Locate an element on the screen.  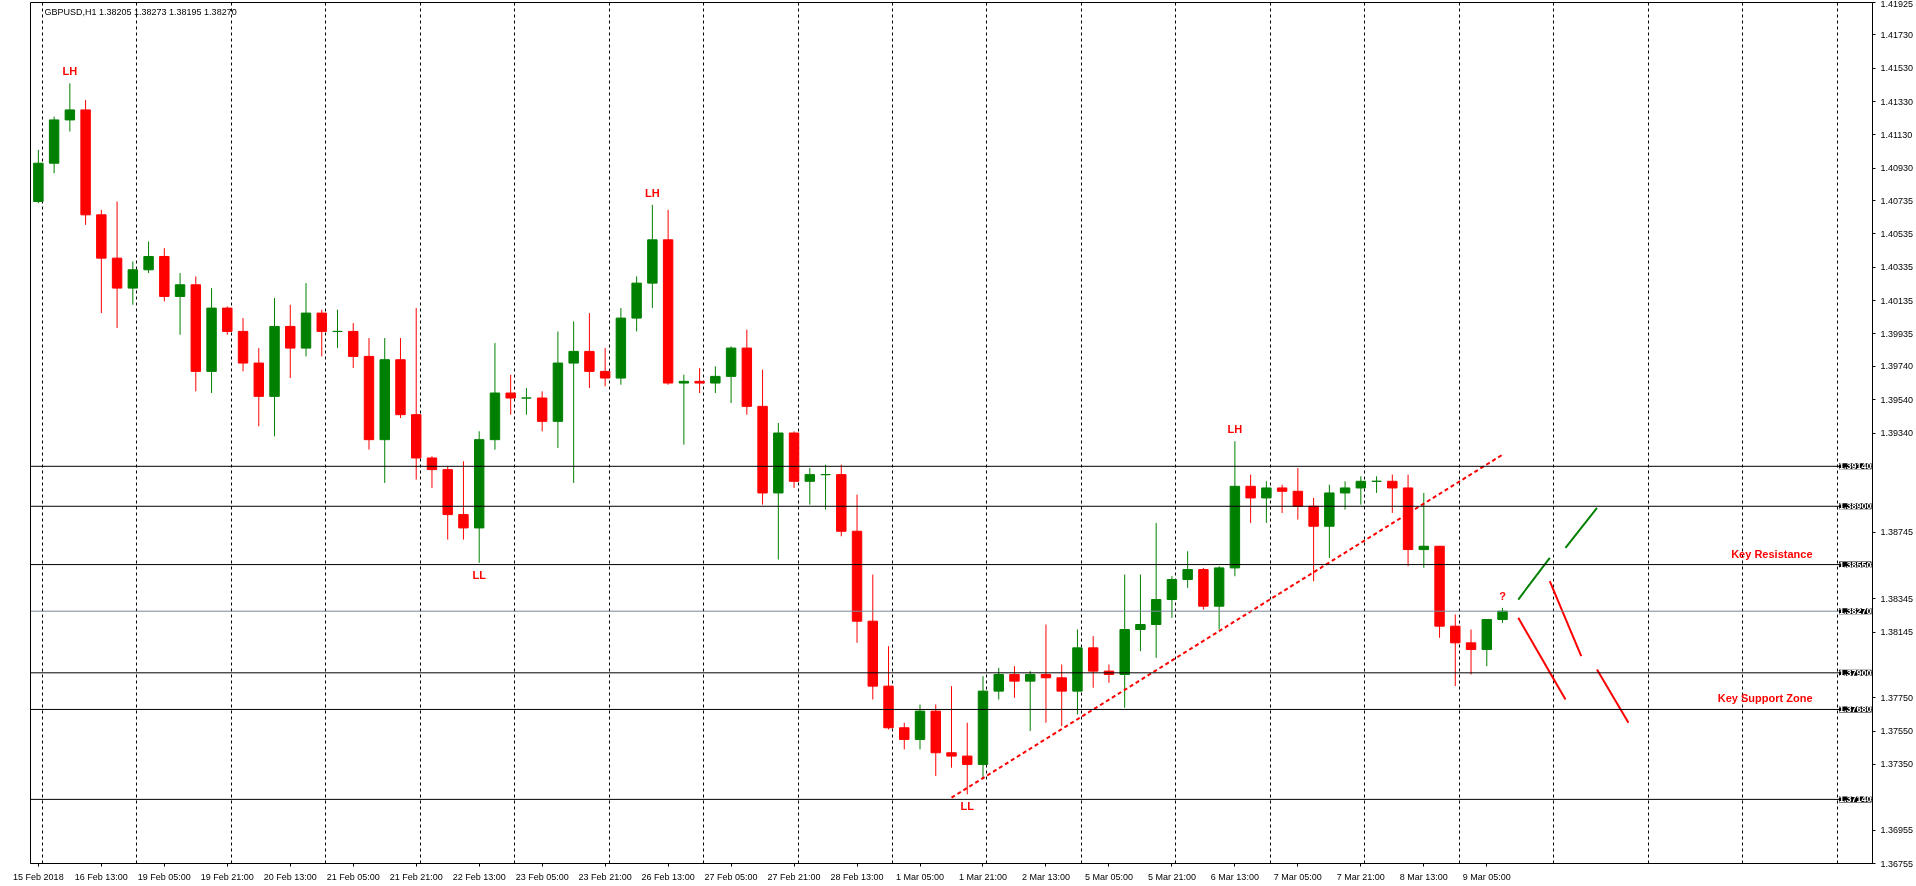
annotation: Key Resistance is located at coordinates (1772, 553).